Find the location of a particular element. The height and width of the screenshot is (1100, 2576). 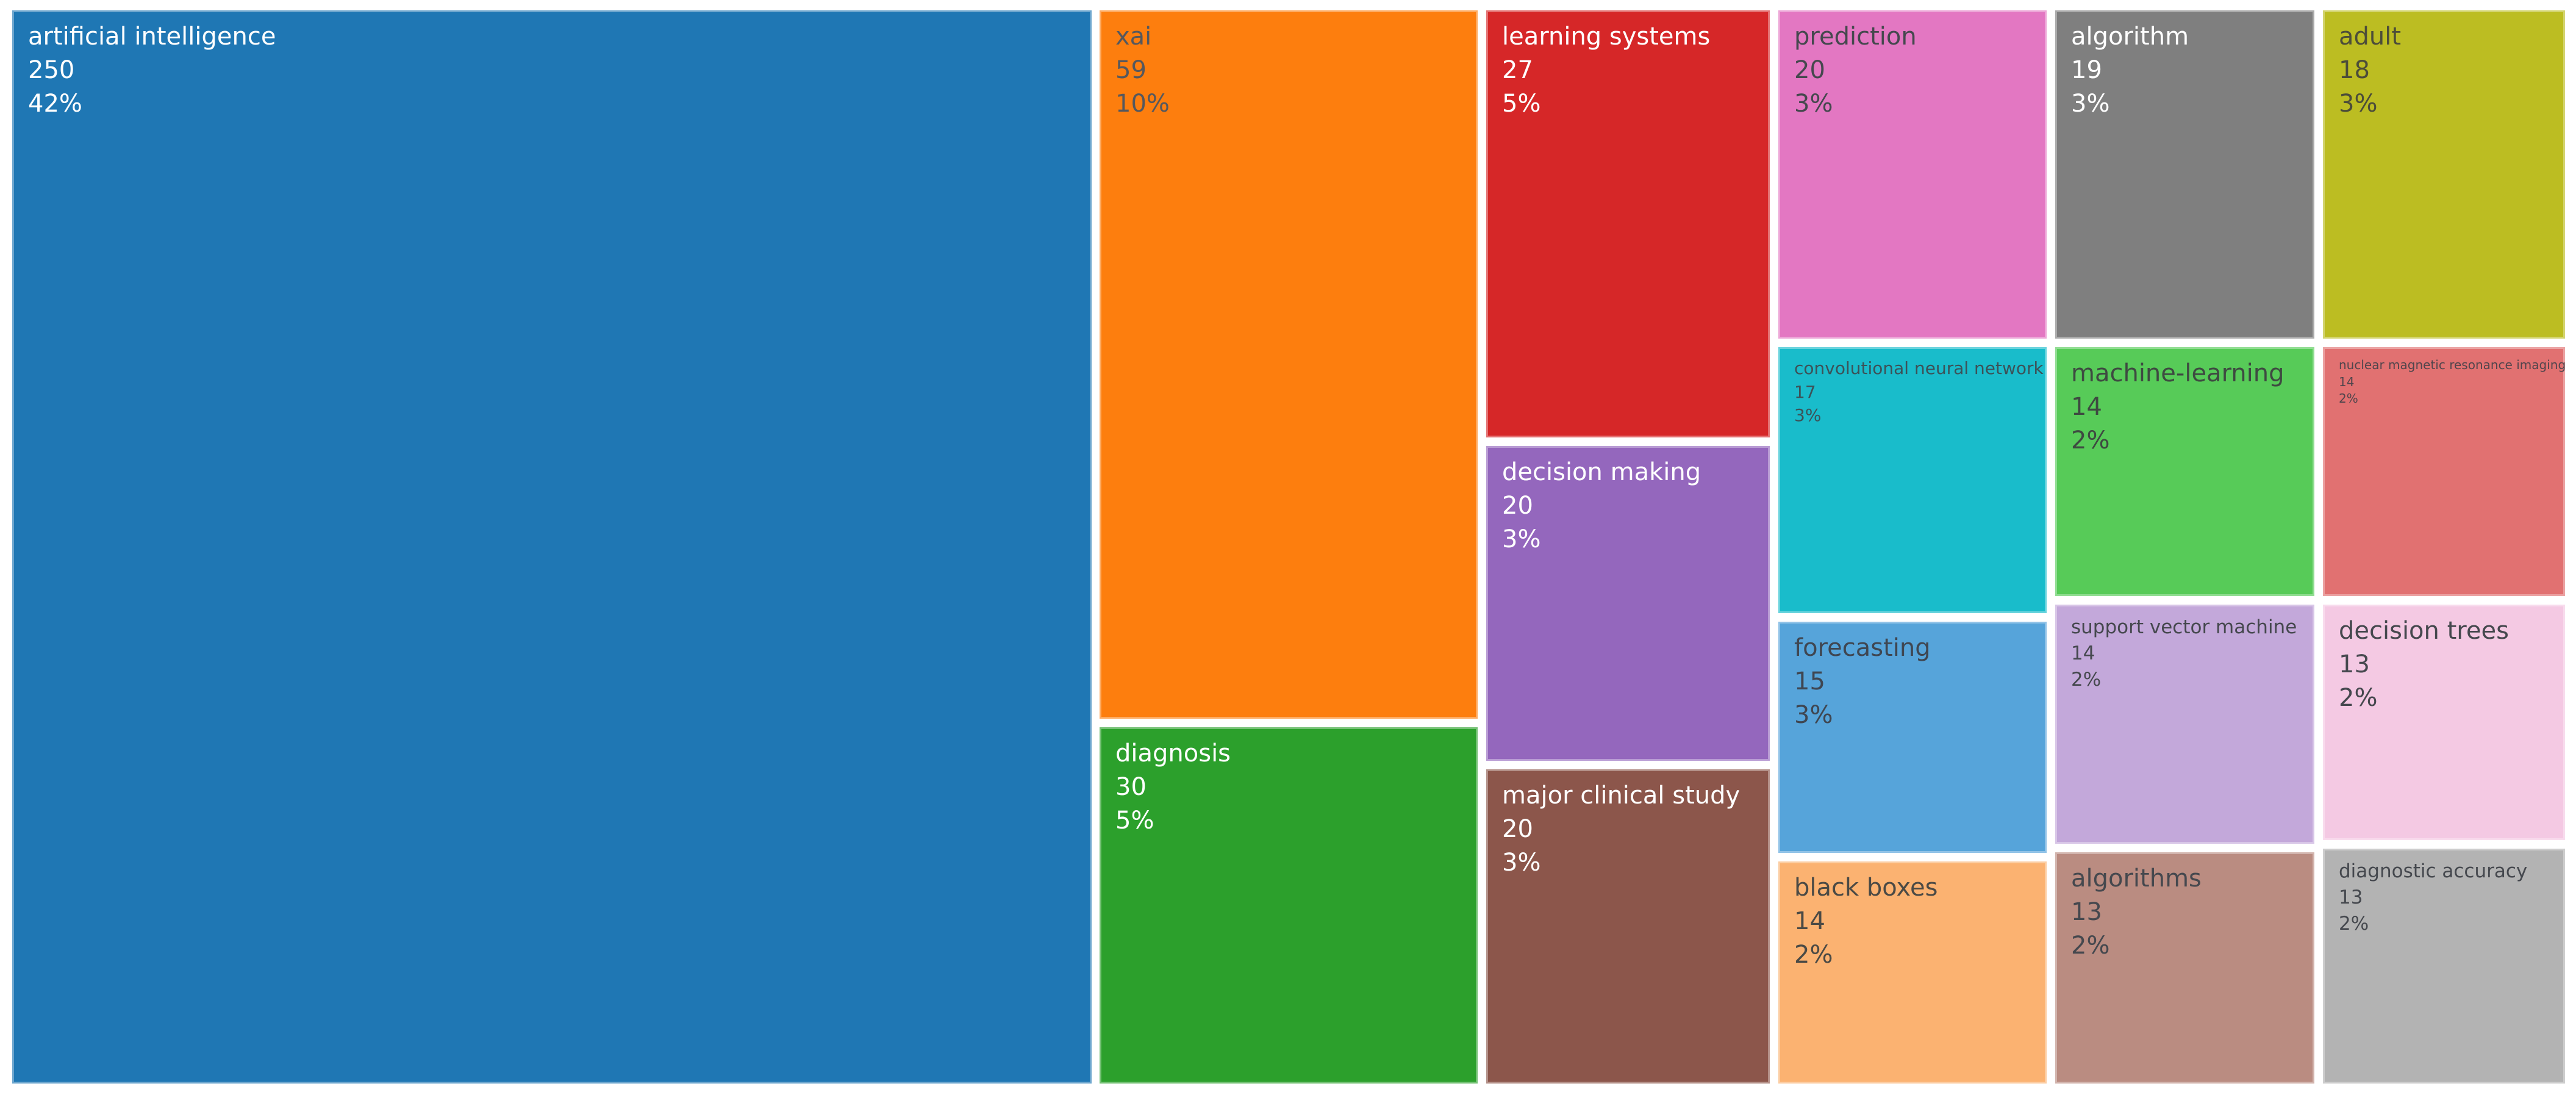

treemap-tile-xai: xai 59 10% is located at coordinates (1289, 365).